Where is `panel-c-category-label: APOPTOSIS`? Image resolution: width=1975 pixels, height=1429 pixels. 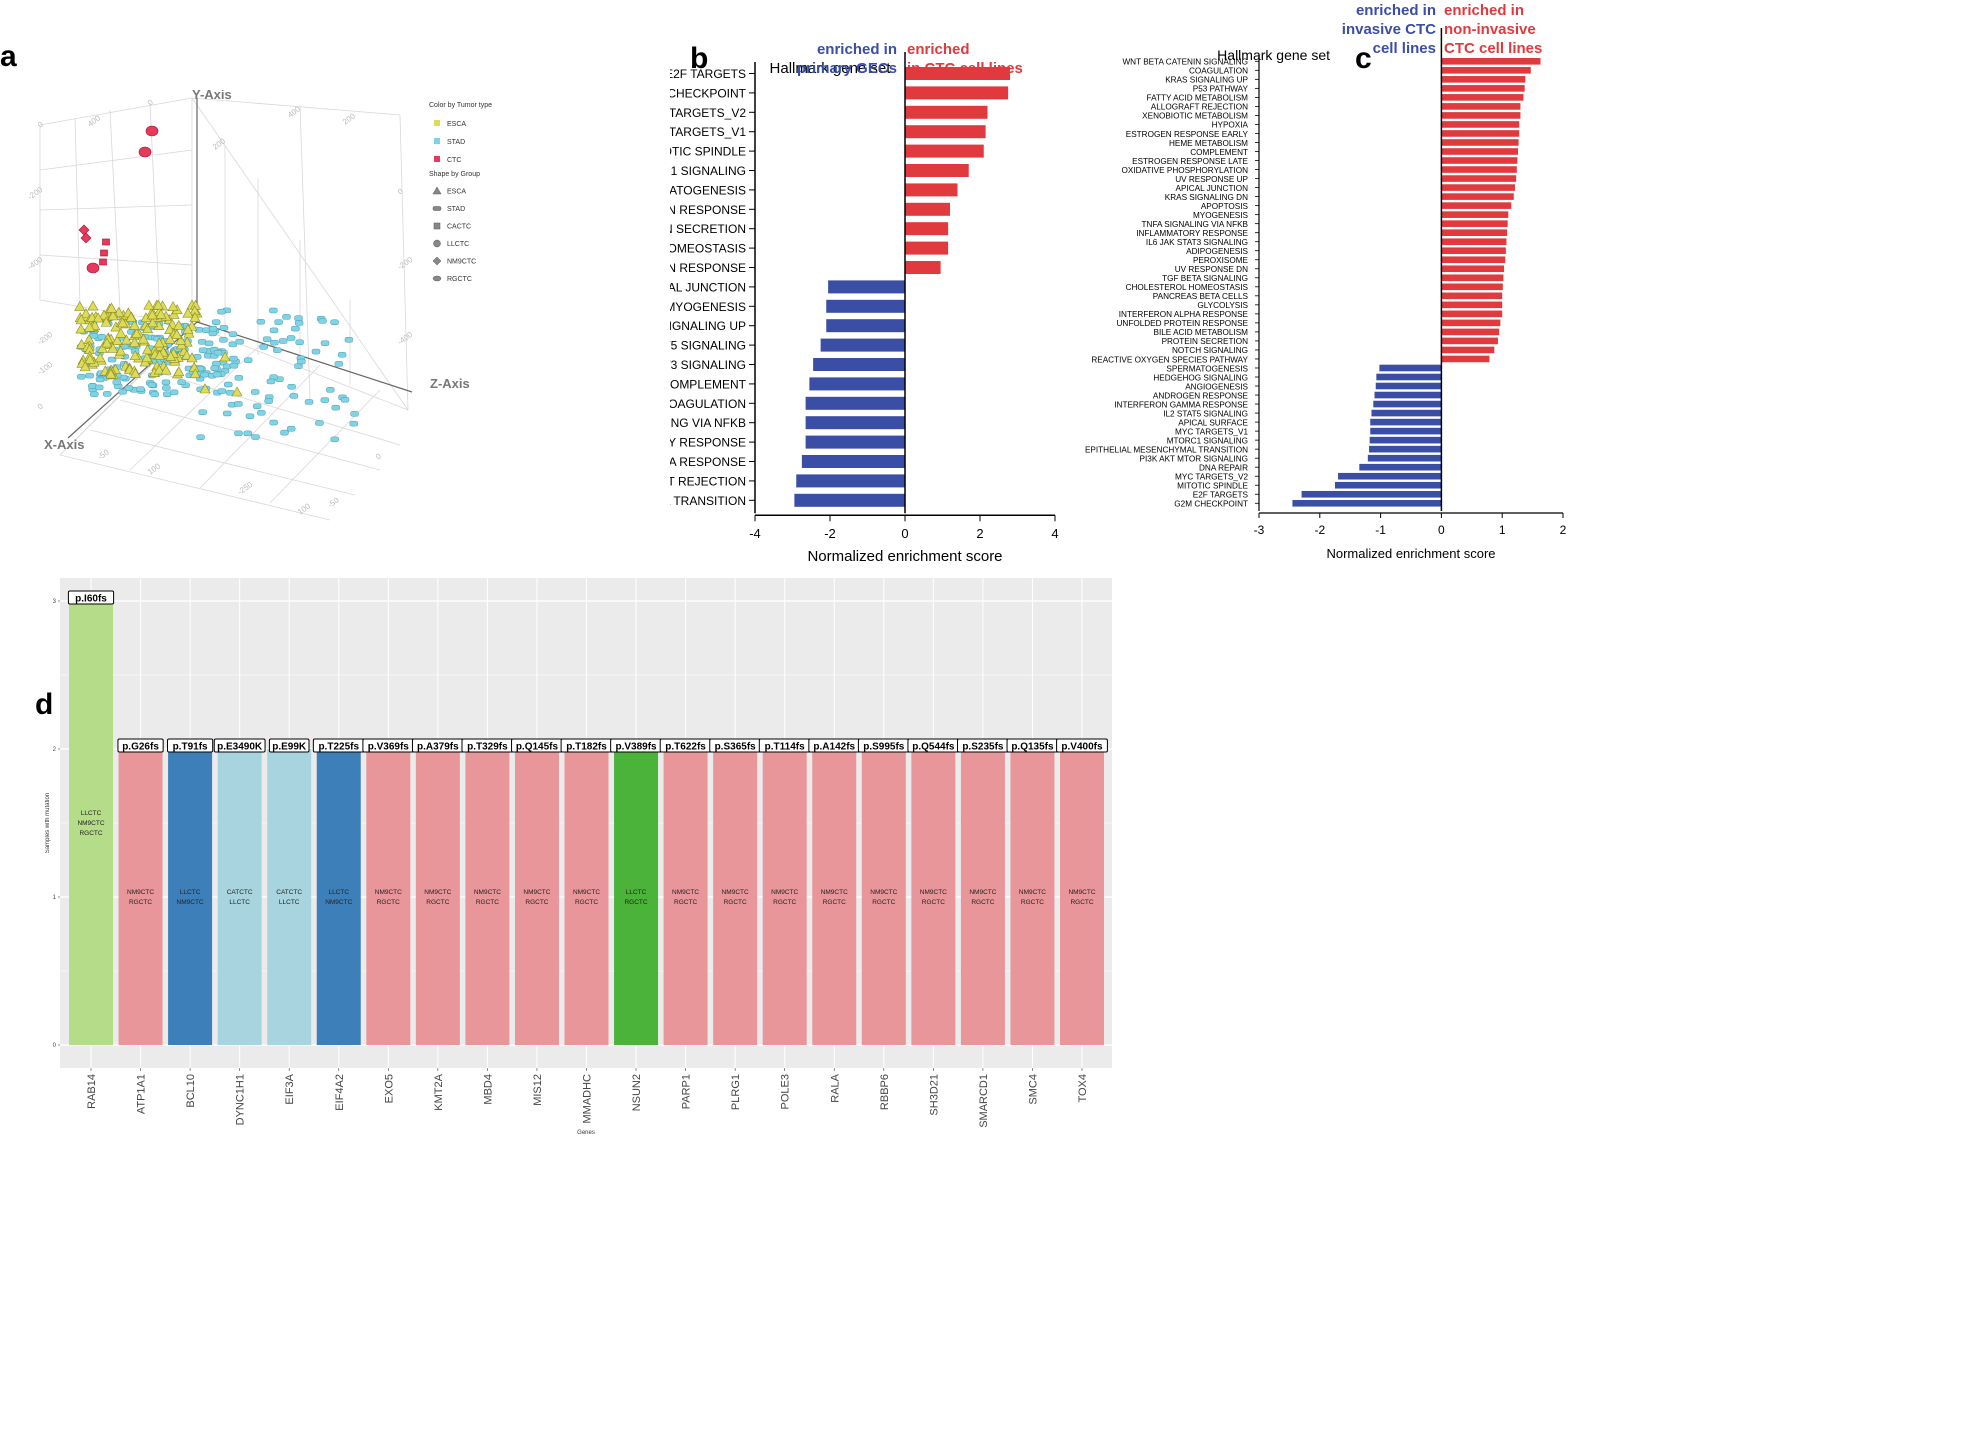 panel-c-category-label: APOPTOSIS is located at coordinates (1225, 206).